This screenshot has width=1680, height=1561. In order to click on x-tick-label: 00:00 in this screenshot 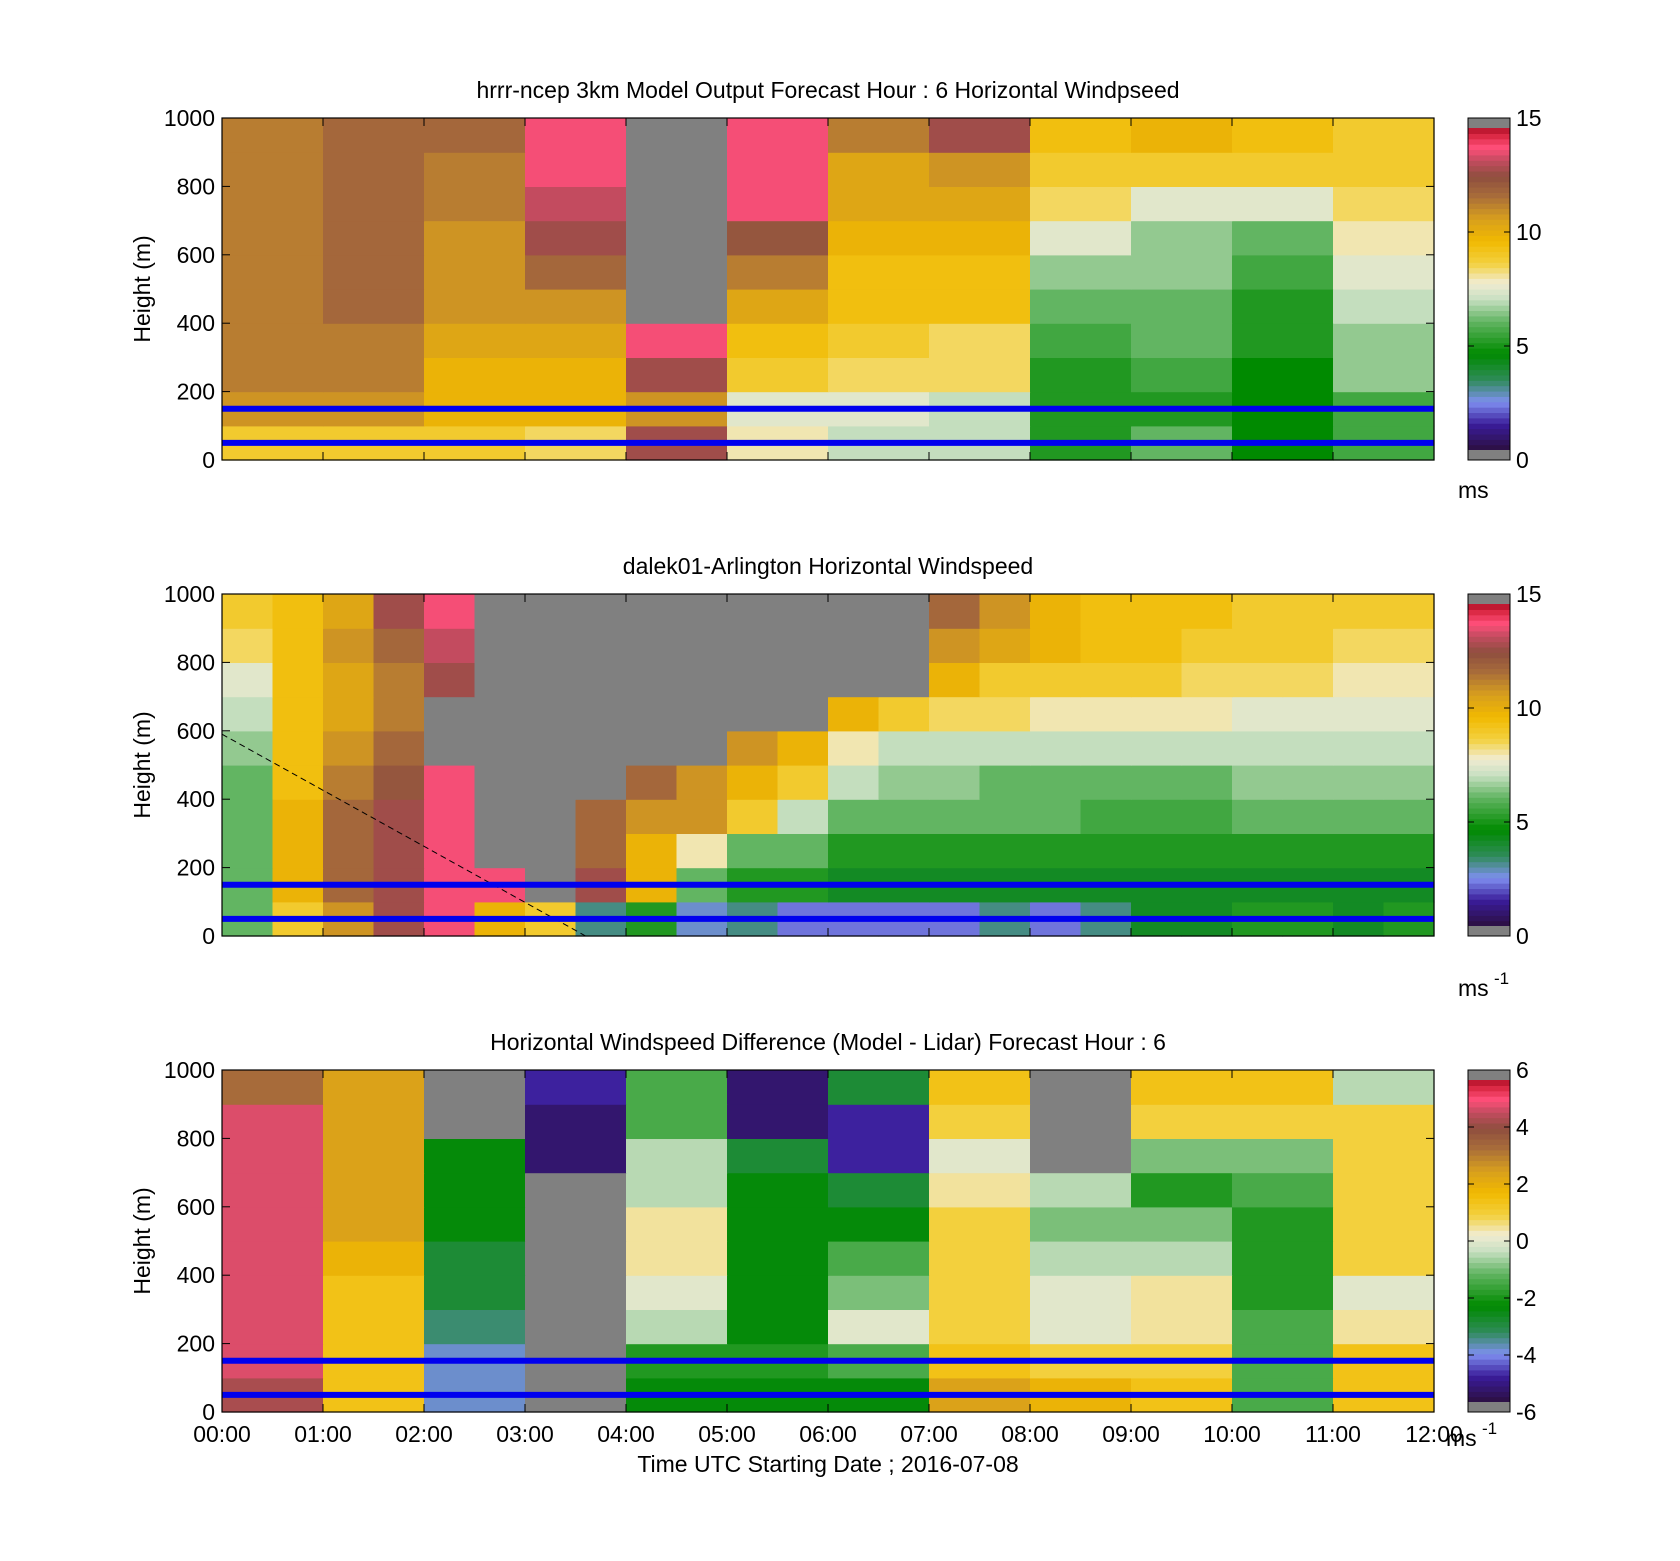, I will do `click(222, 1434)`.